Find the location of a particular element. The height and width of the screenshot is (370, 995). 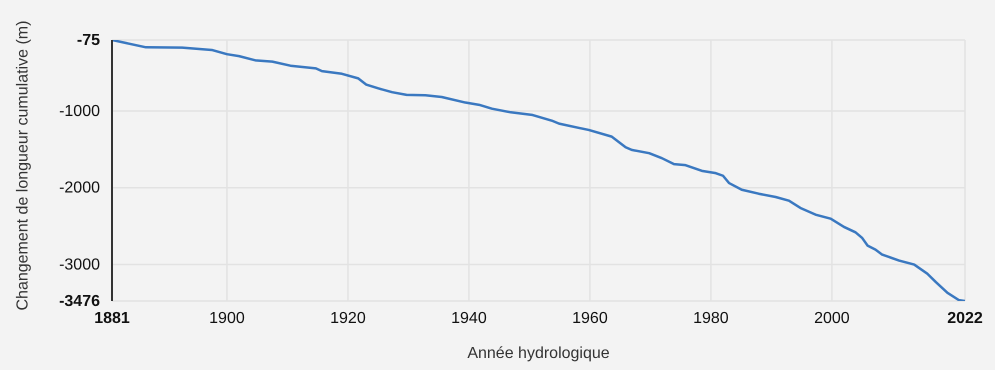

y-tick-label: -3000 is located at coordinates (79, 265).